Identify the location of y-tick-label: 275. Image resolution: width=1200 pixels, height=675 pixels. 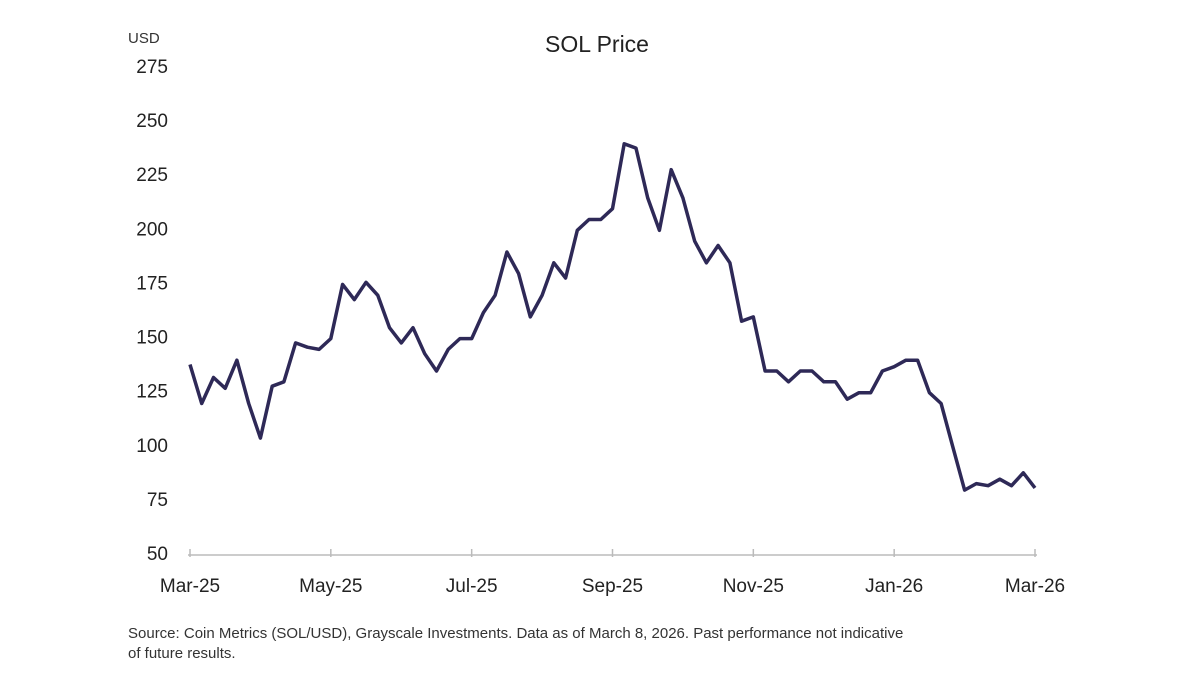
(152, 67).